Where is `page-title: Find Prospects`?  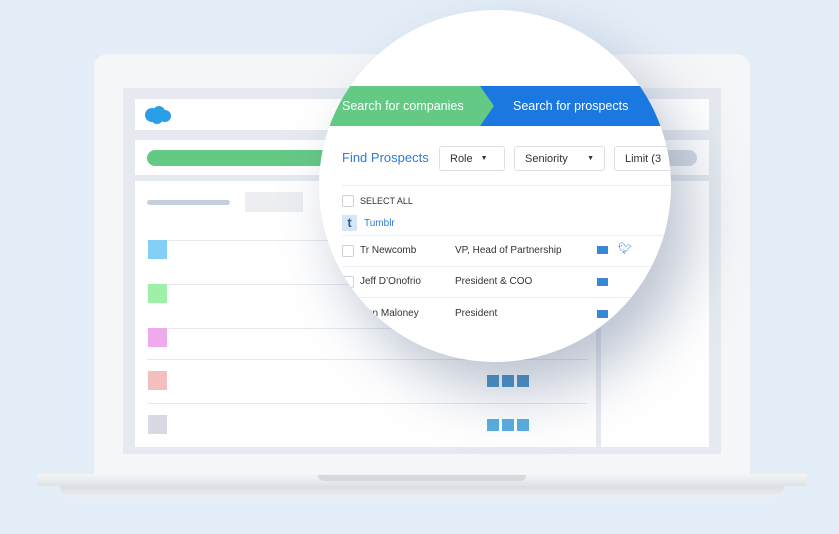
page-title: Find Prospects is located at coordinates (385, 157).